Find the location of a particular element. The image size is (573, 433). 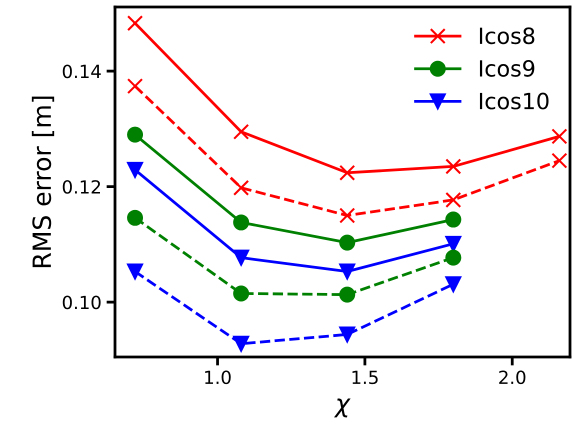

legend-label: Icos9 is located at coordinates (507, 68).